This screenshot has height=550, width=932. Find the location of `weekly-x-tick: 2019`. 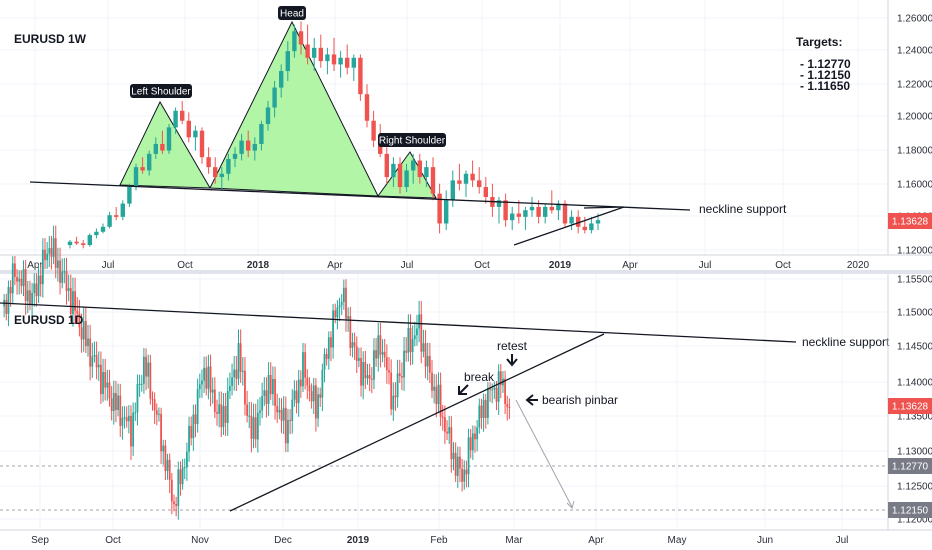

weekly-x-tick: 2019 is located at coordinates (560, 265).